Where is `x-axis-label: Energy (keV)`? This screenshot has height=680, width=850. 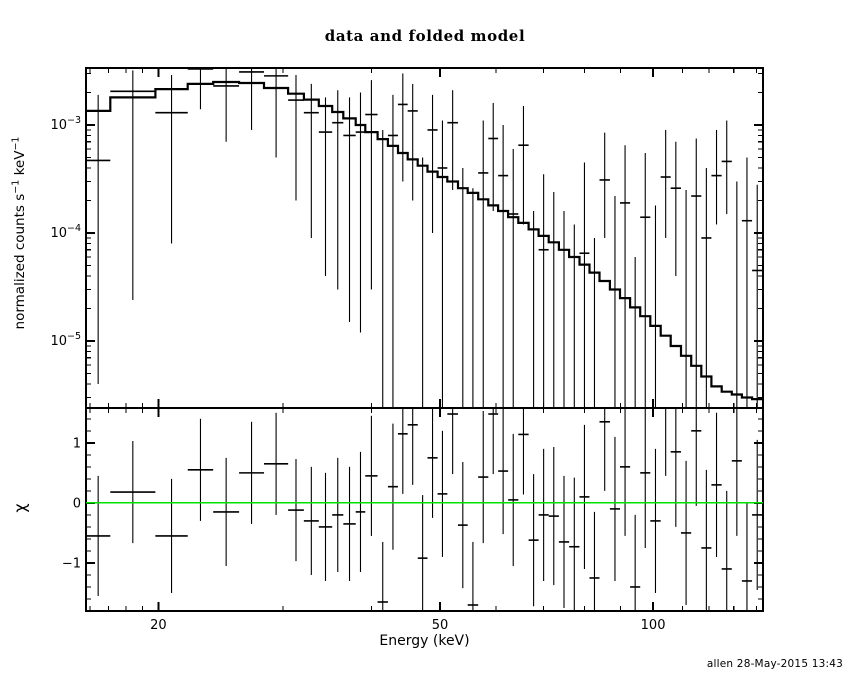
x-axis-label: Energy (keV) is located at coordinates (424, 641).